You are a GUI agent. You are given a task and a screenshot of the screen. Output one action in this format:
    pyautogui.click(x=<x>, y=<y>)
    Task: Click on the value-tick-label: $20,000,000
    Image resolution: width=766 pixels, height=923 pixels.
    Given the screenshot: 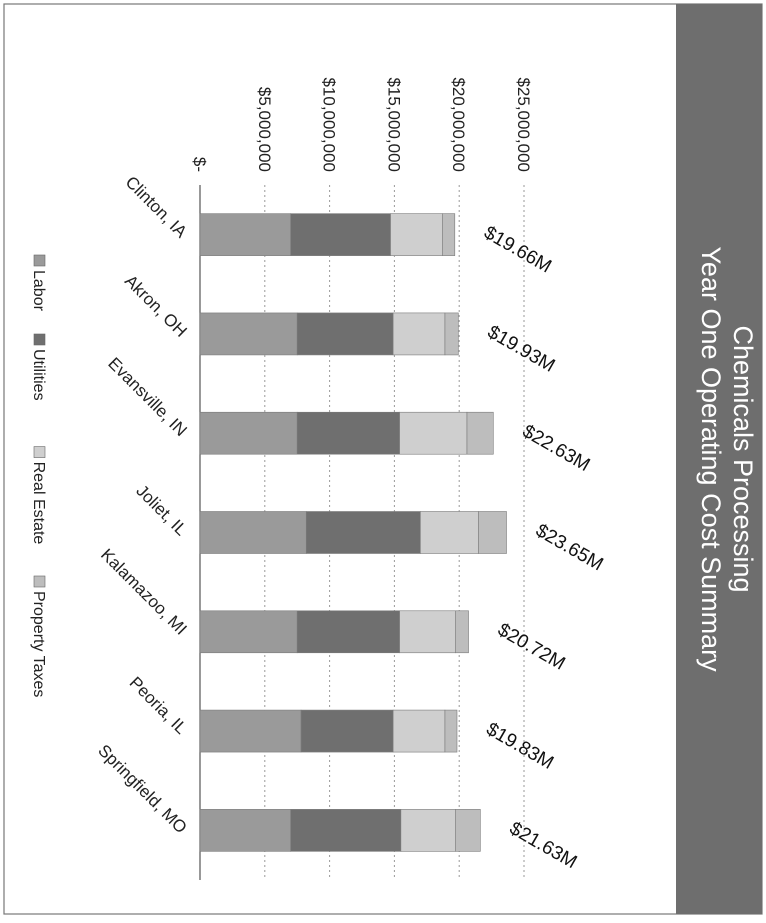 What is the action you would take?
    pyautogui.click(x=458, y=124)
    